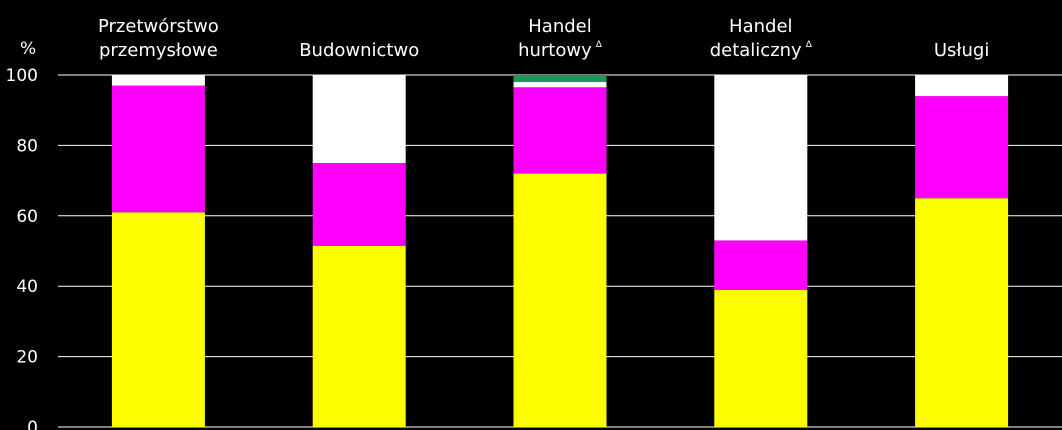 This screenshot has width=1062, height=430. Describe the element at coordinates (22, 248) in the screenshot. I see `y-axis-ticks: 0 20 40 60 80 100` at that location.